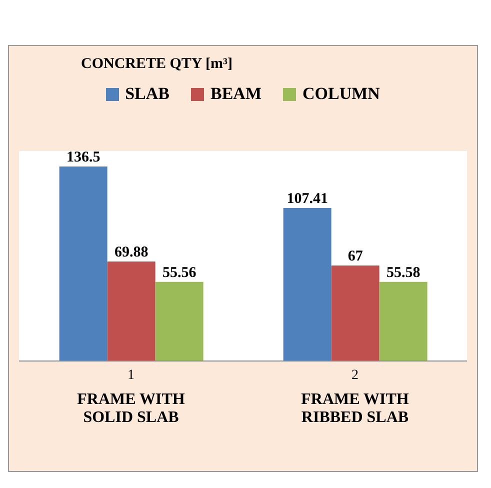 The image size is (491, 488). What do you see at coordinates (156, 64) in the screenshot?
I see `chart-title: CONCRETE QTY [m³]` at bounding box center [156, 64].